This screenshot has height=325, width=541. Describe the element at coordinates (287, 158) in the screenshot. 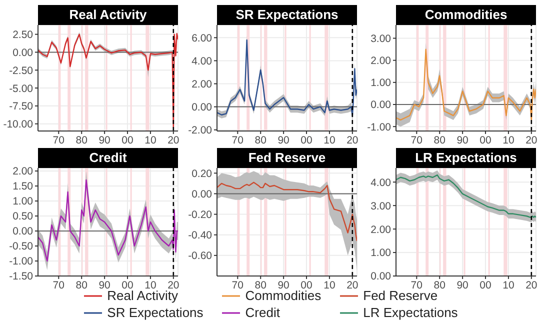

I see `chart-title: Fed Reserve` at that location.